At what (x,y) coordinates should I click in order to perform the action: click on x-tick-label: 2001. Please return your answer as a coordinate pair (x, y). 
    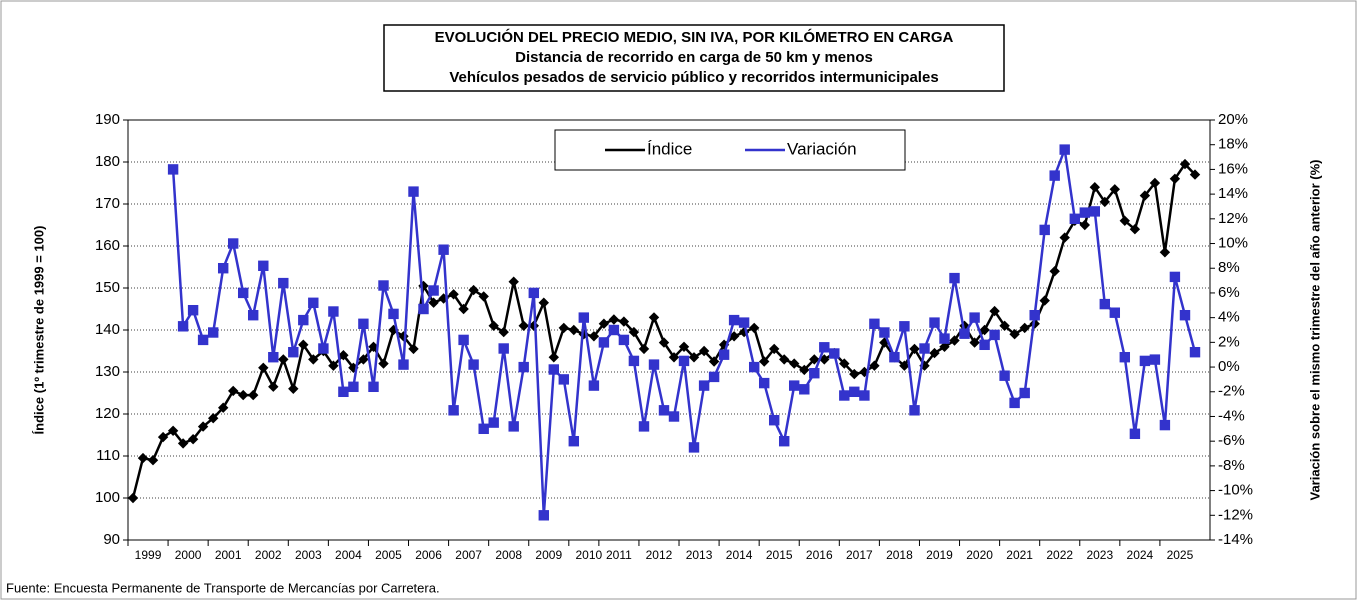
    Looking at the image, I should click on (228, 555).